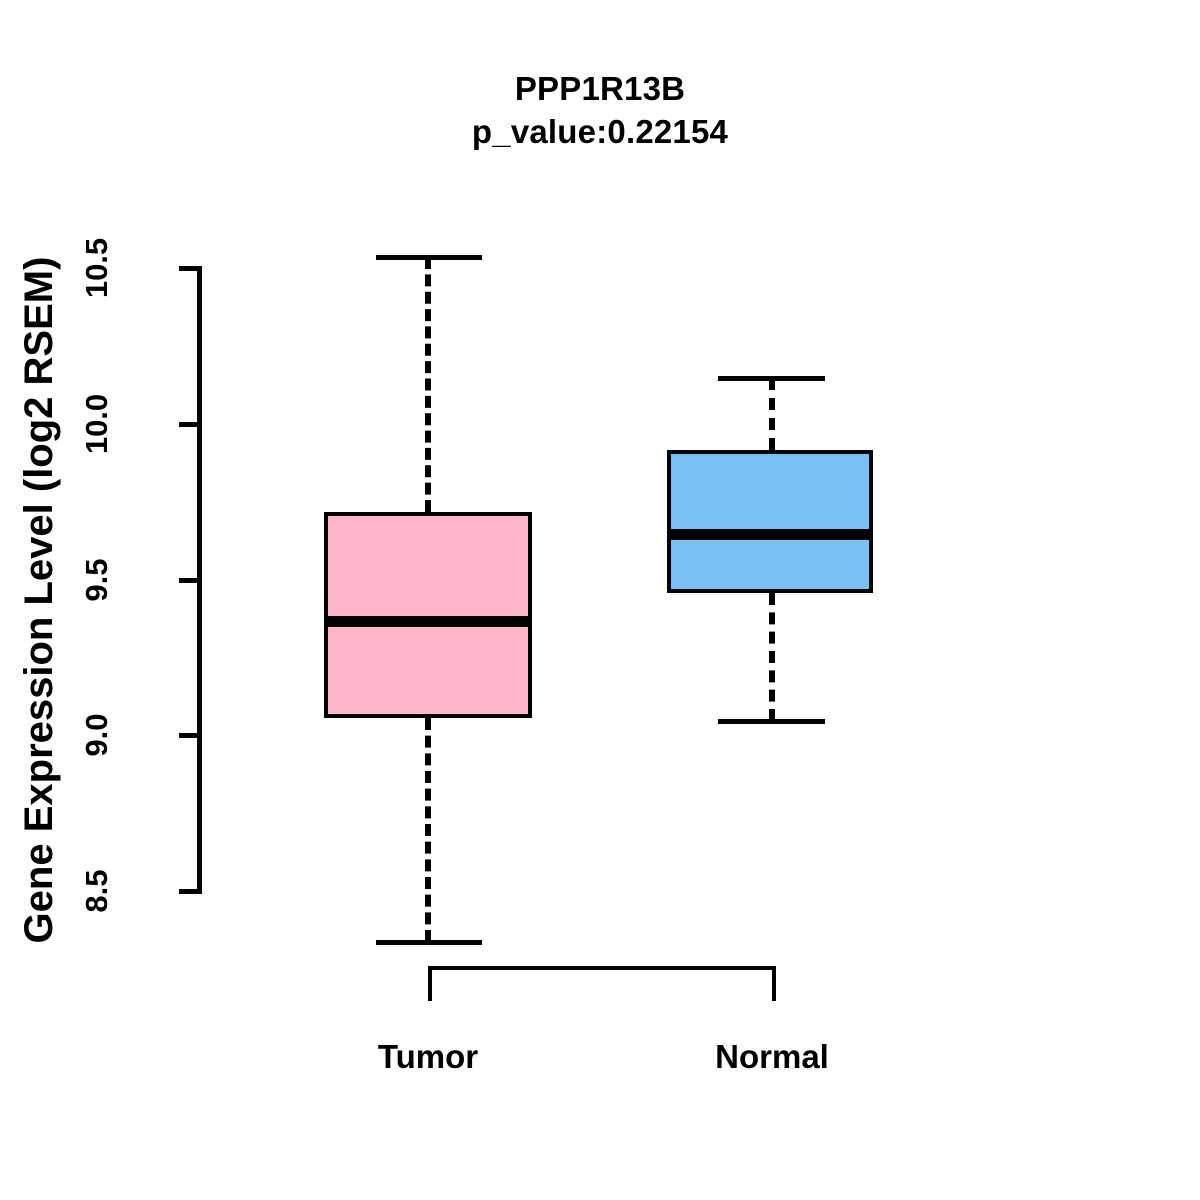  Describe the element at coordinates (600, 88) in the screenshot. I see `page-title: PPP1R13B` at that location.